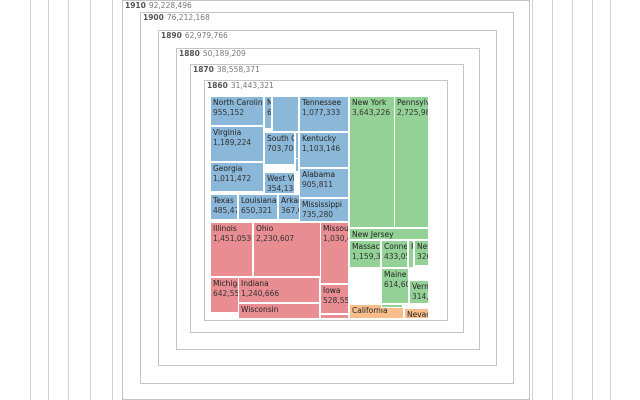 This screenshot has height=400, width=640. I want to click on state-cell-michigan: Michigan642,552, so click(224, 295).